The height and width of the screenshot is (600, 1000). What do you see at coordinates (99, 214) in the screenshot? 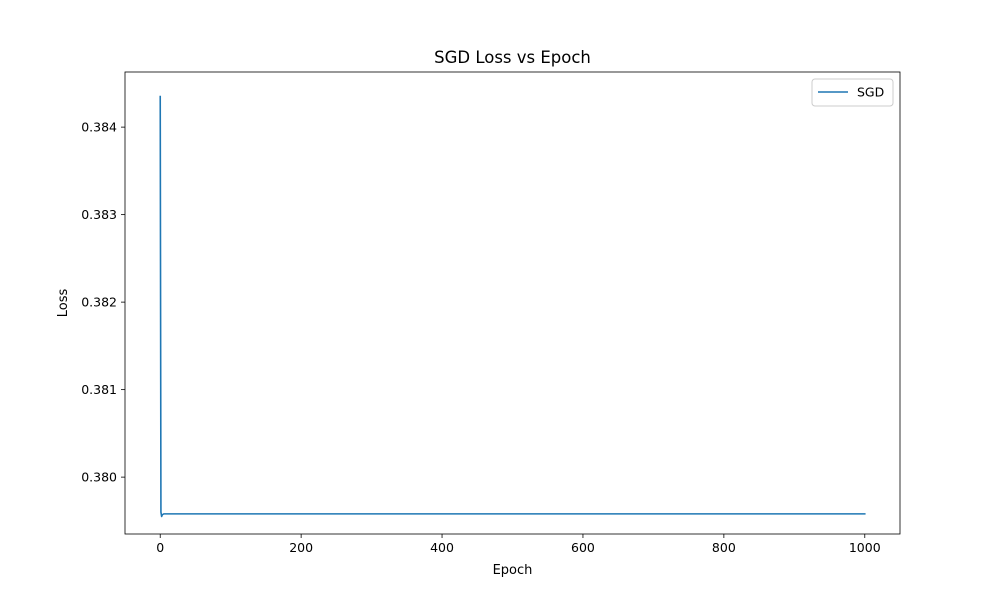
I see `y-tick-label: 0.383` at bounding box center [99, 214].